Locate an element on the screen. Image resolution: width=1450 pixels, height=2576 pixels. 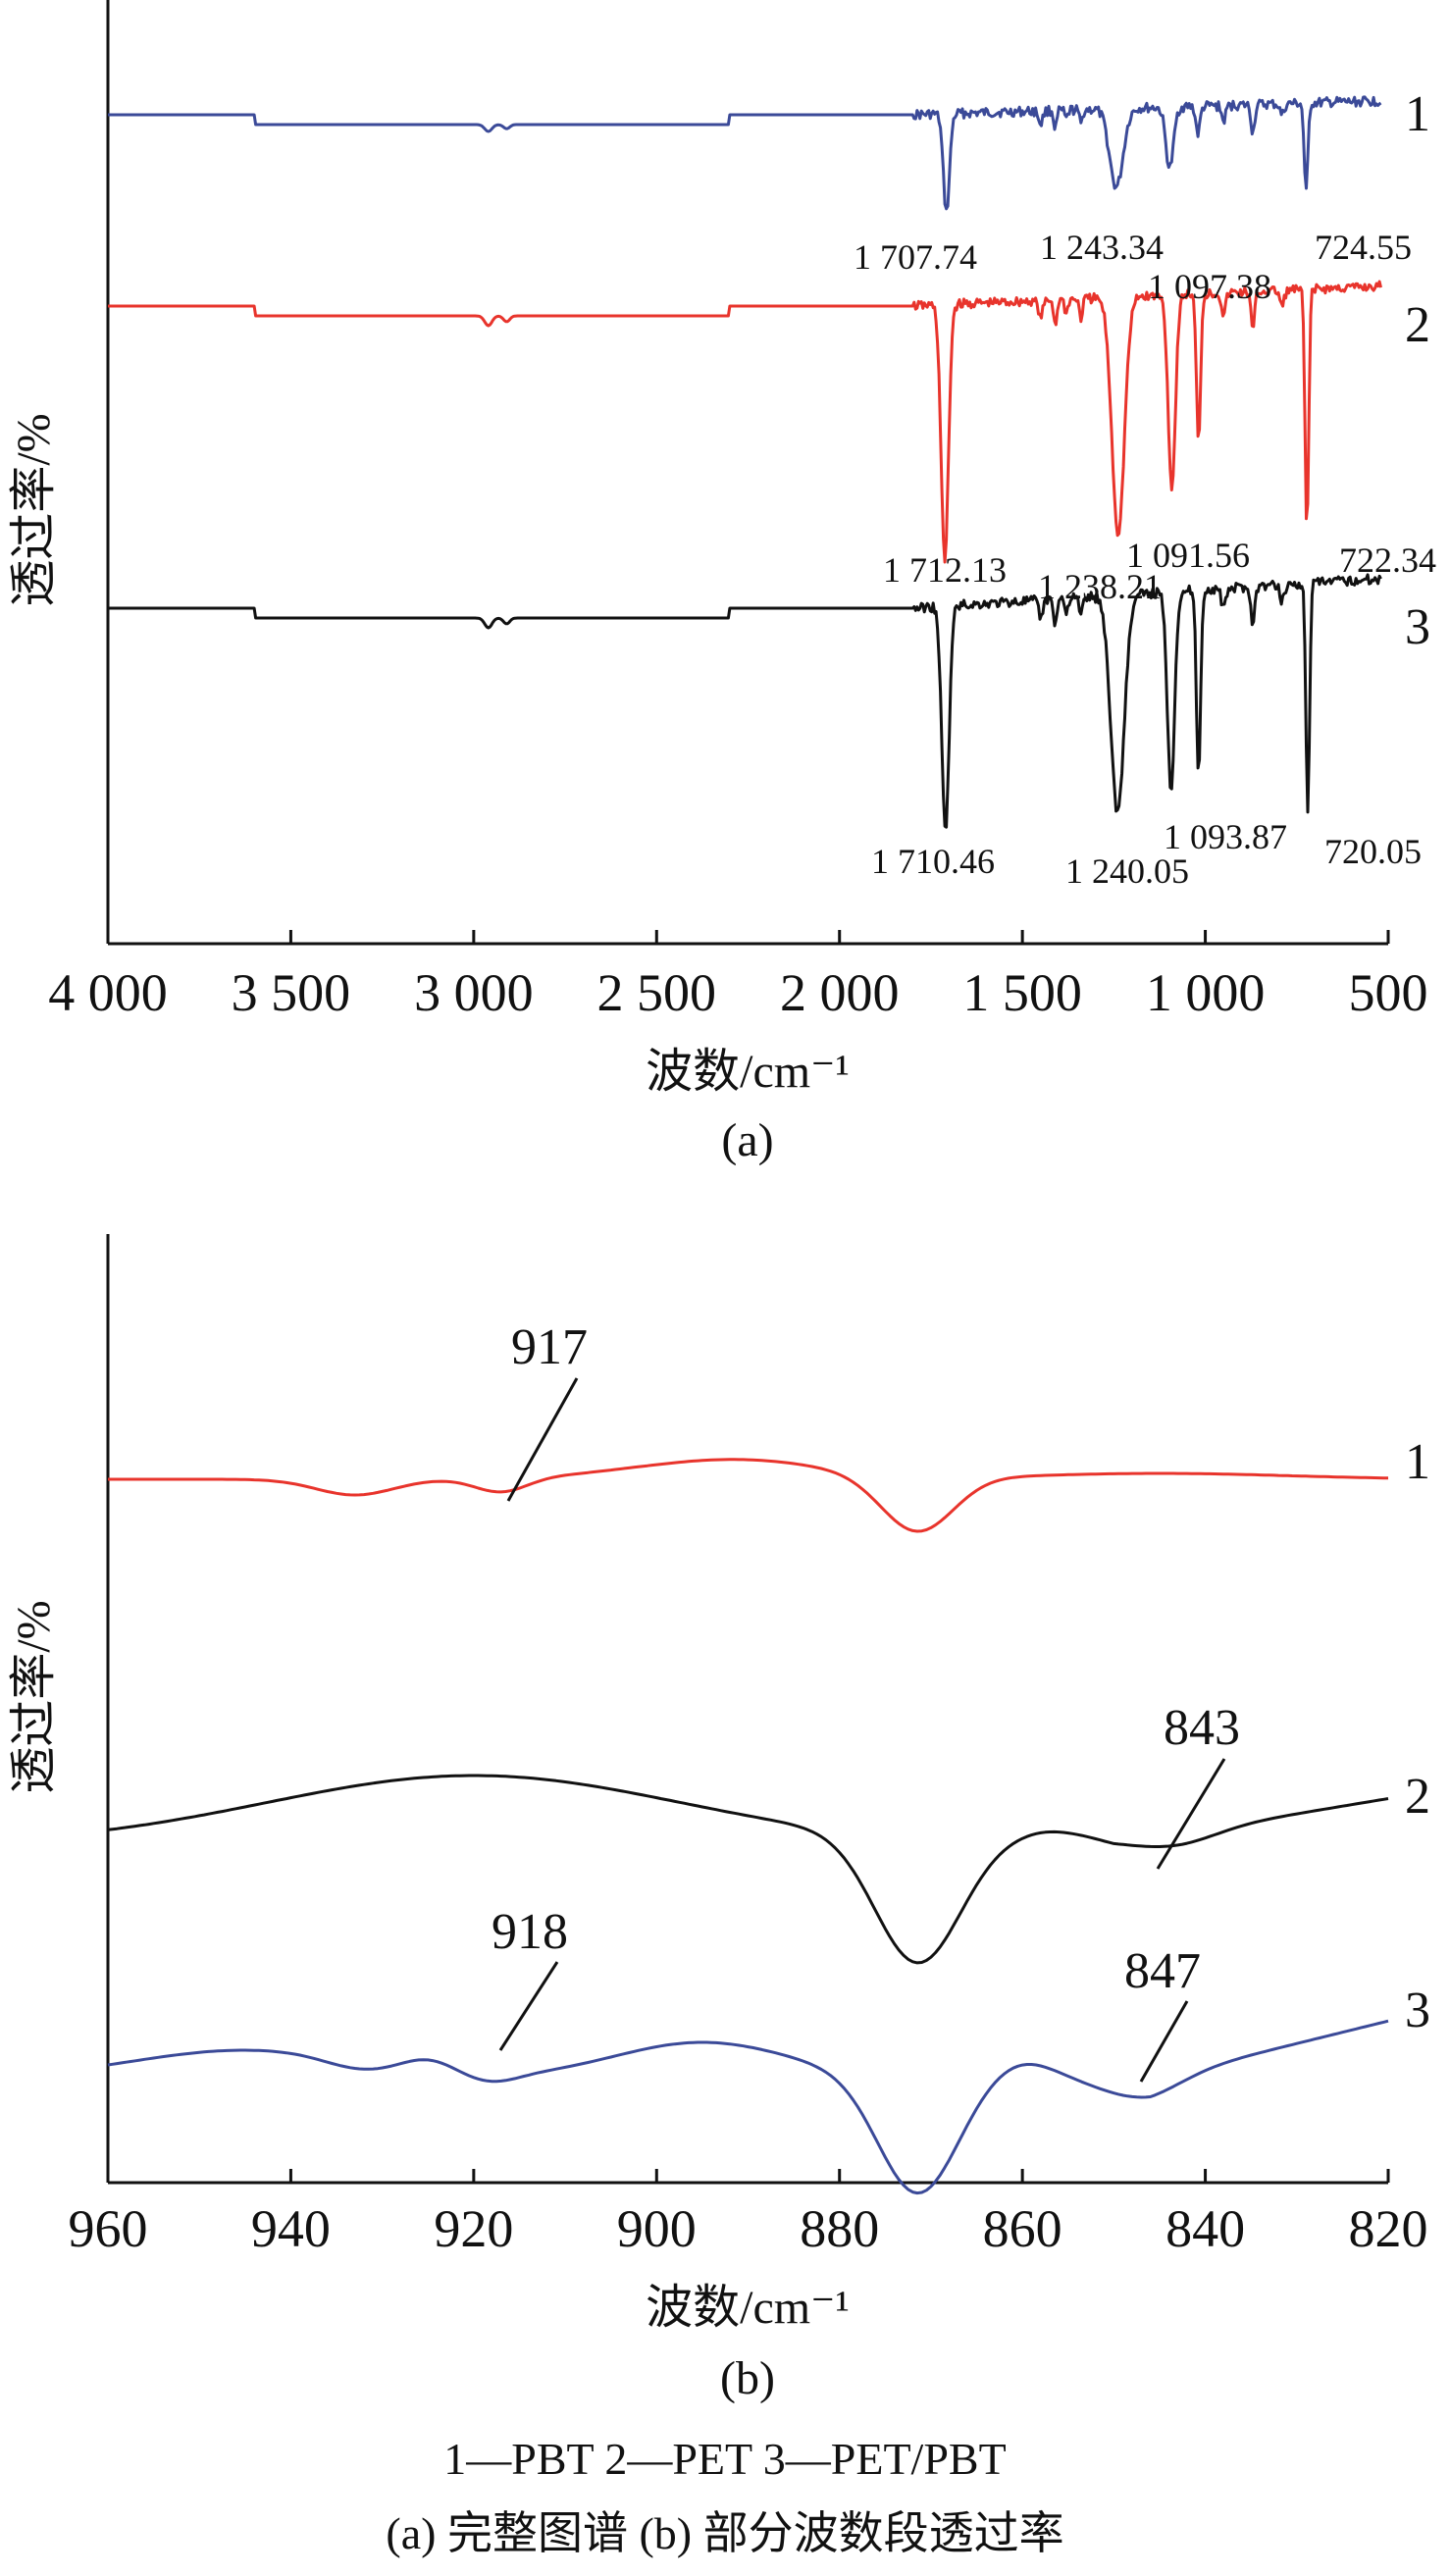
panel-a-peak-label: 724.55 is located at coordinates (1363, 247).